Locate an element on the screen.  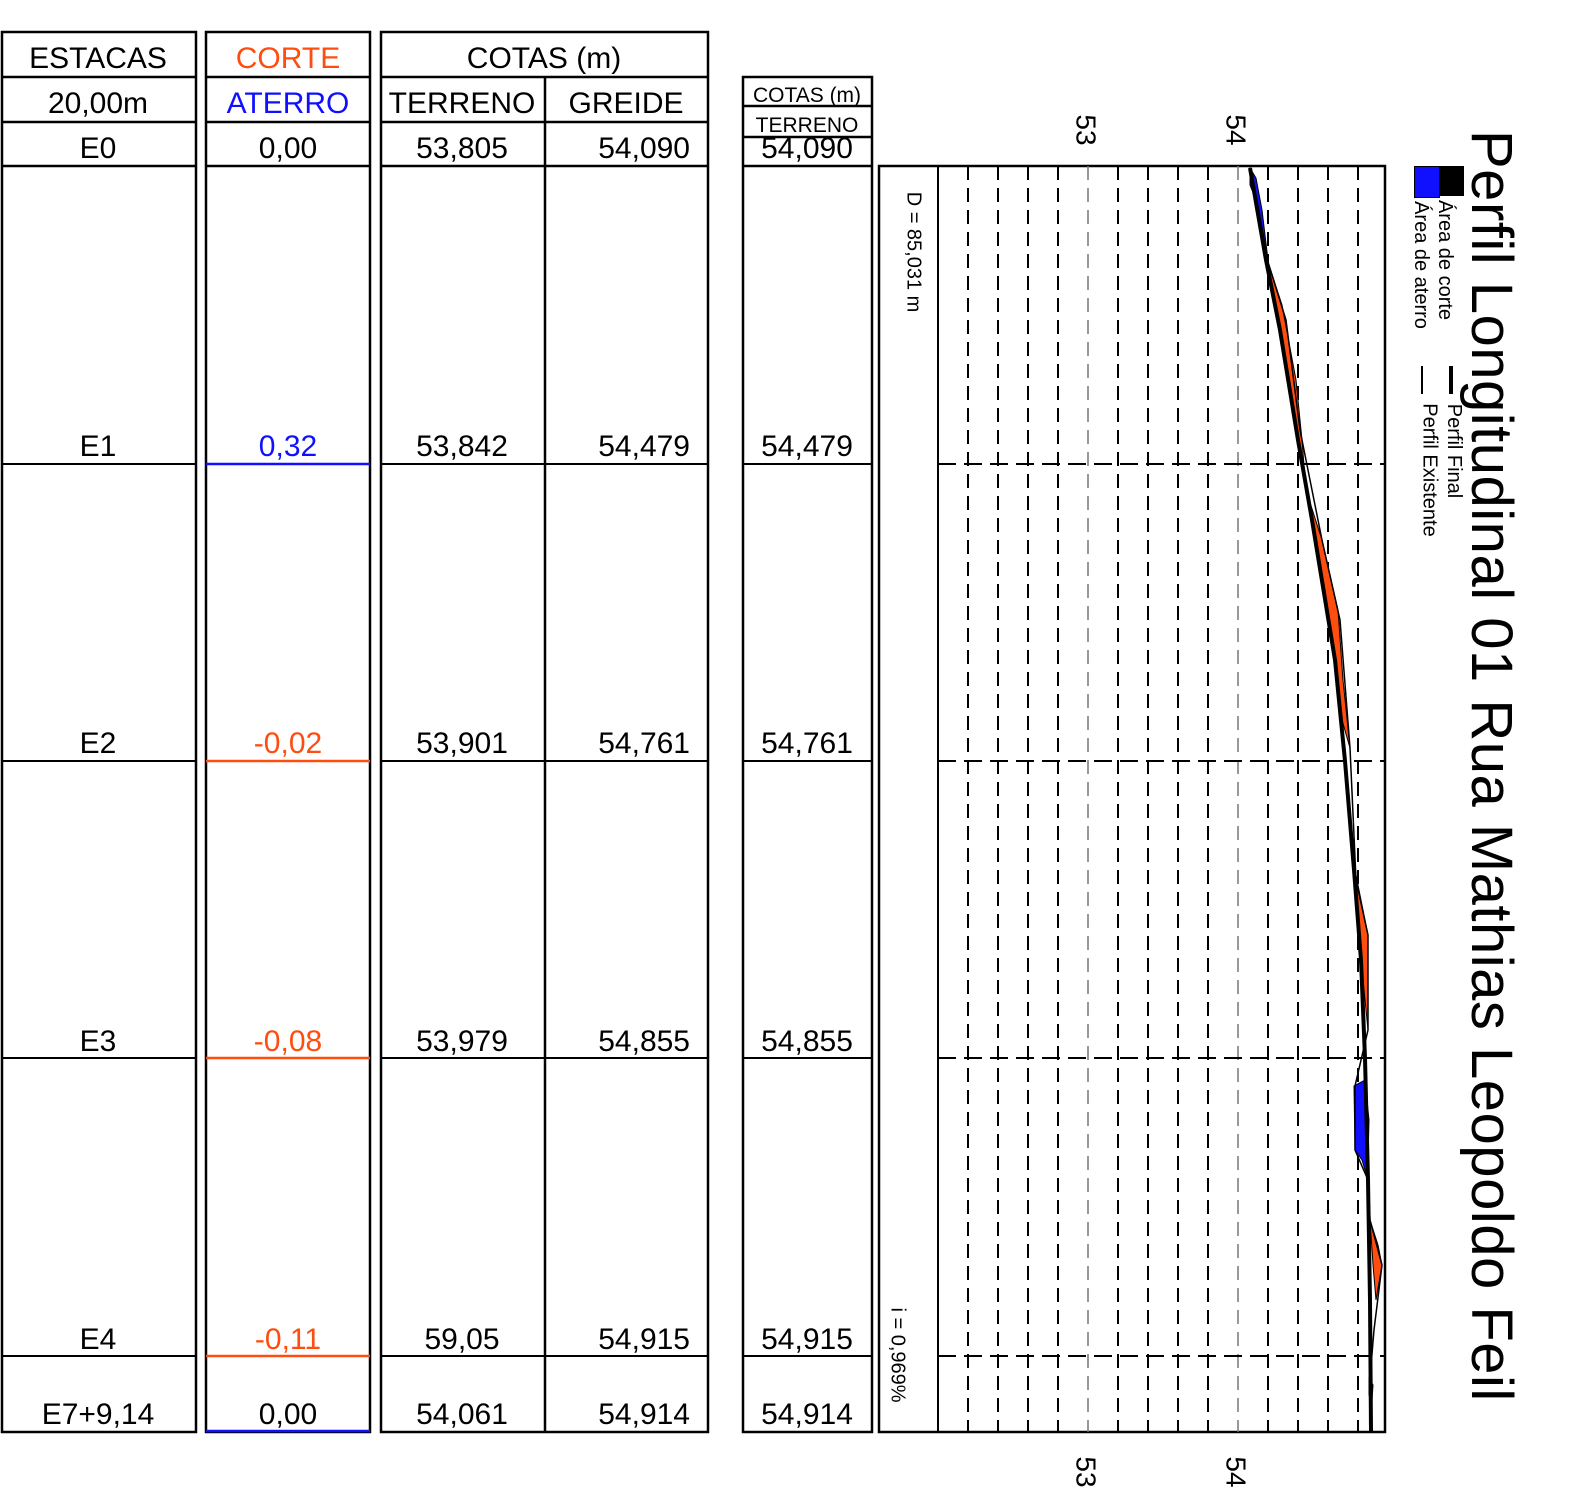
terreno-cell: 53,901 is located at coordinates (462, 743).